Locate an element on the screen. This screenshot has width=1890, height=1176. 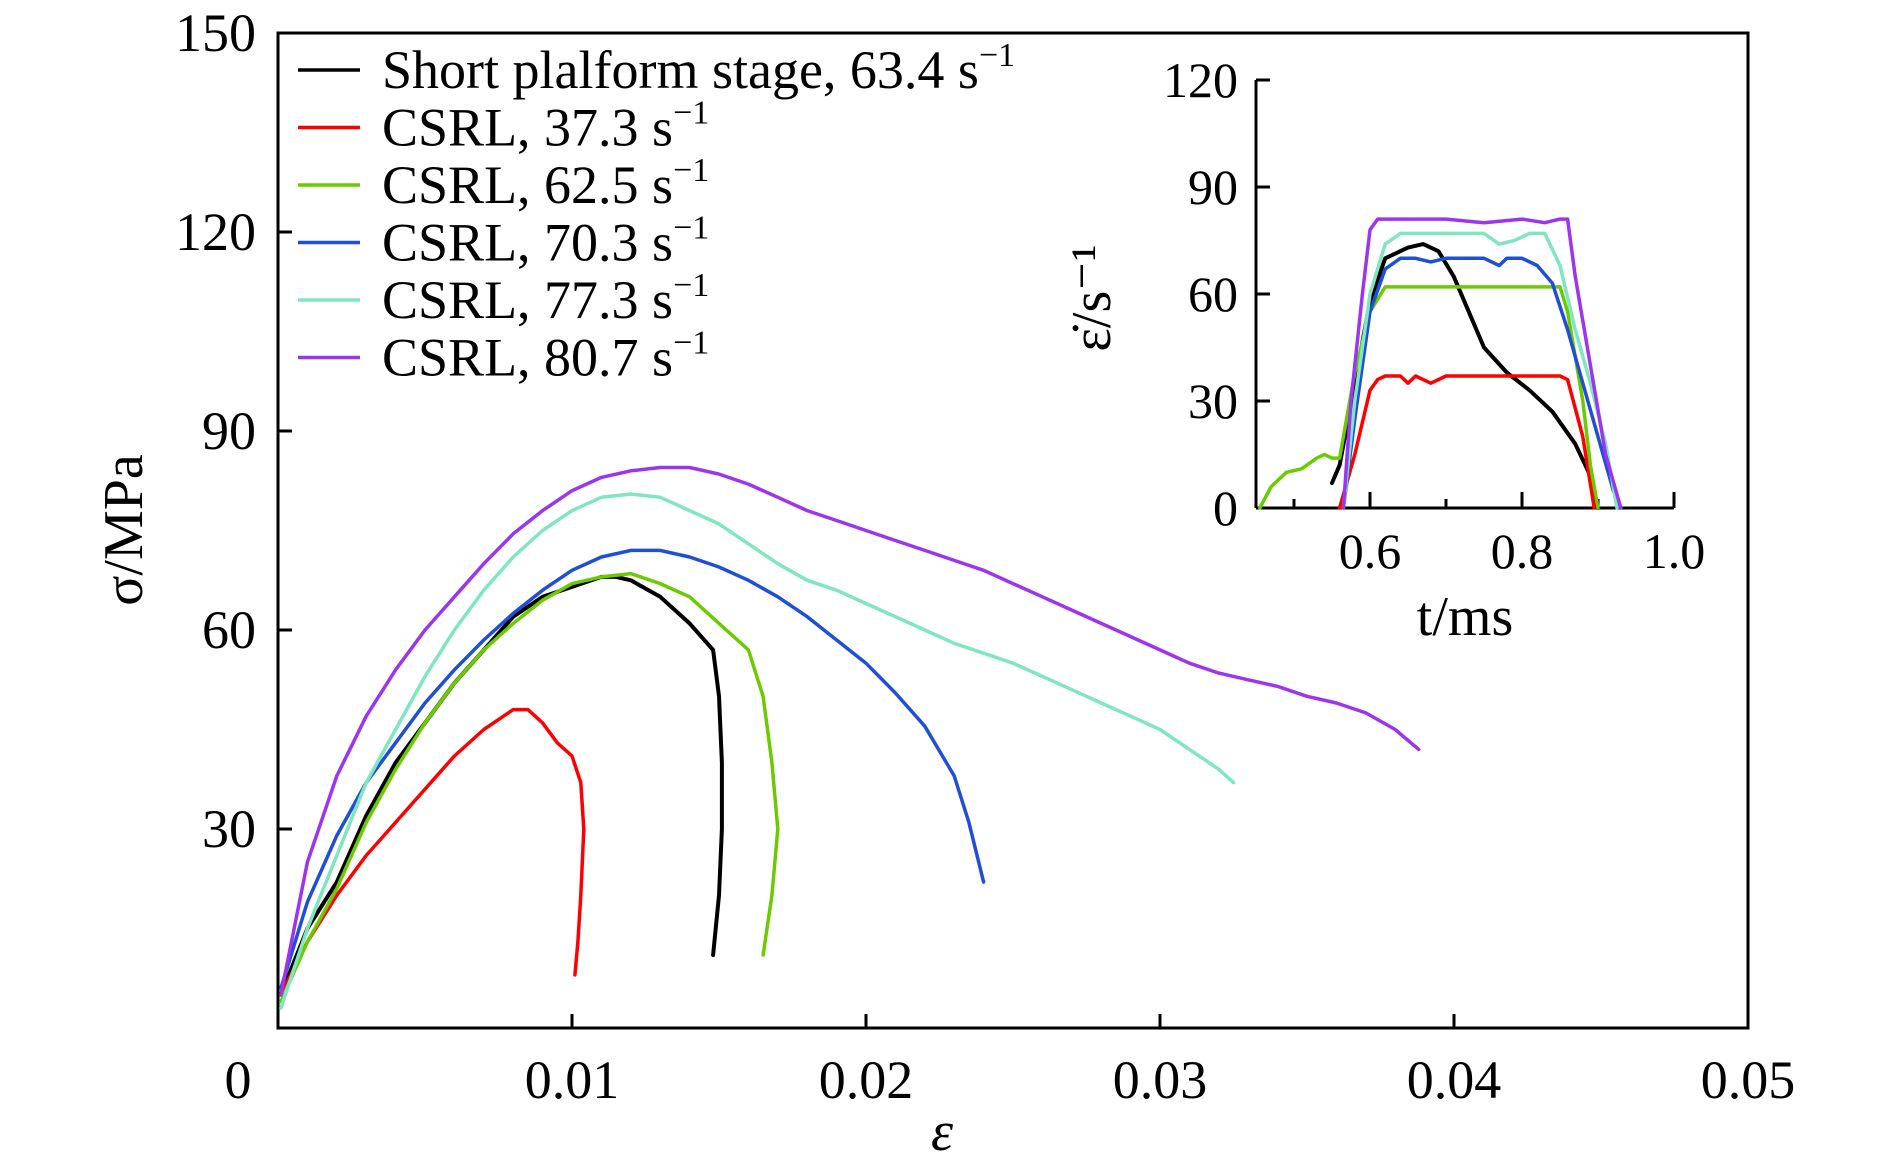
legend-label: CSRL, 80.7 s−1 is located at coordinates (545, 356).